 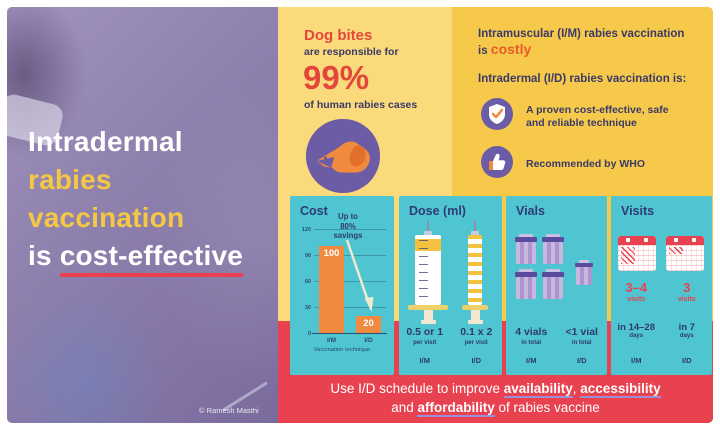 What do you see at coordinates (661, 299) in the screenshot?
I see `visit-count-units: visits visits` at bounding box center [661, 299].